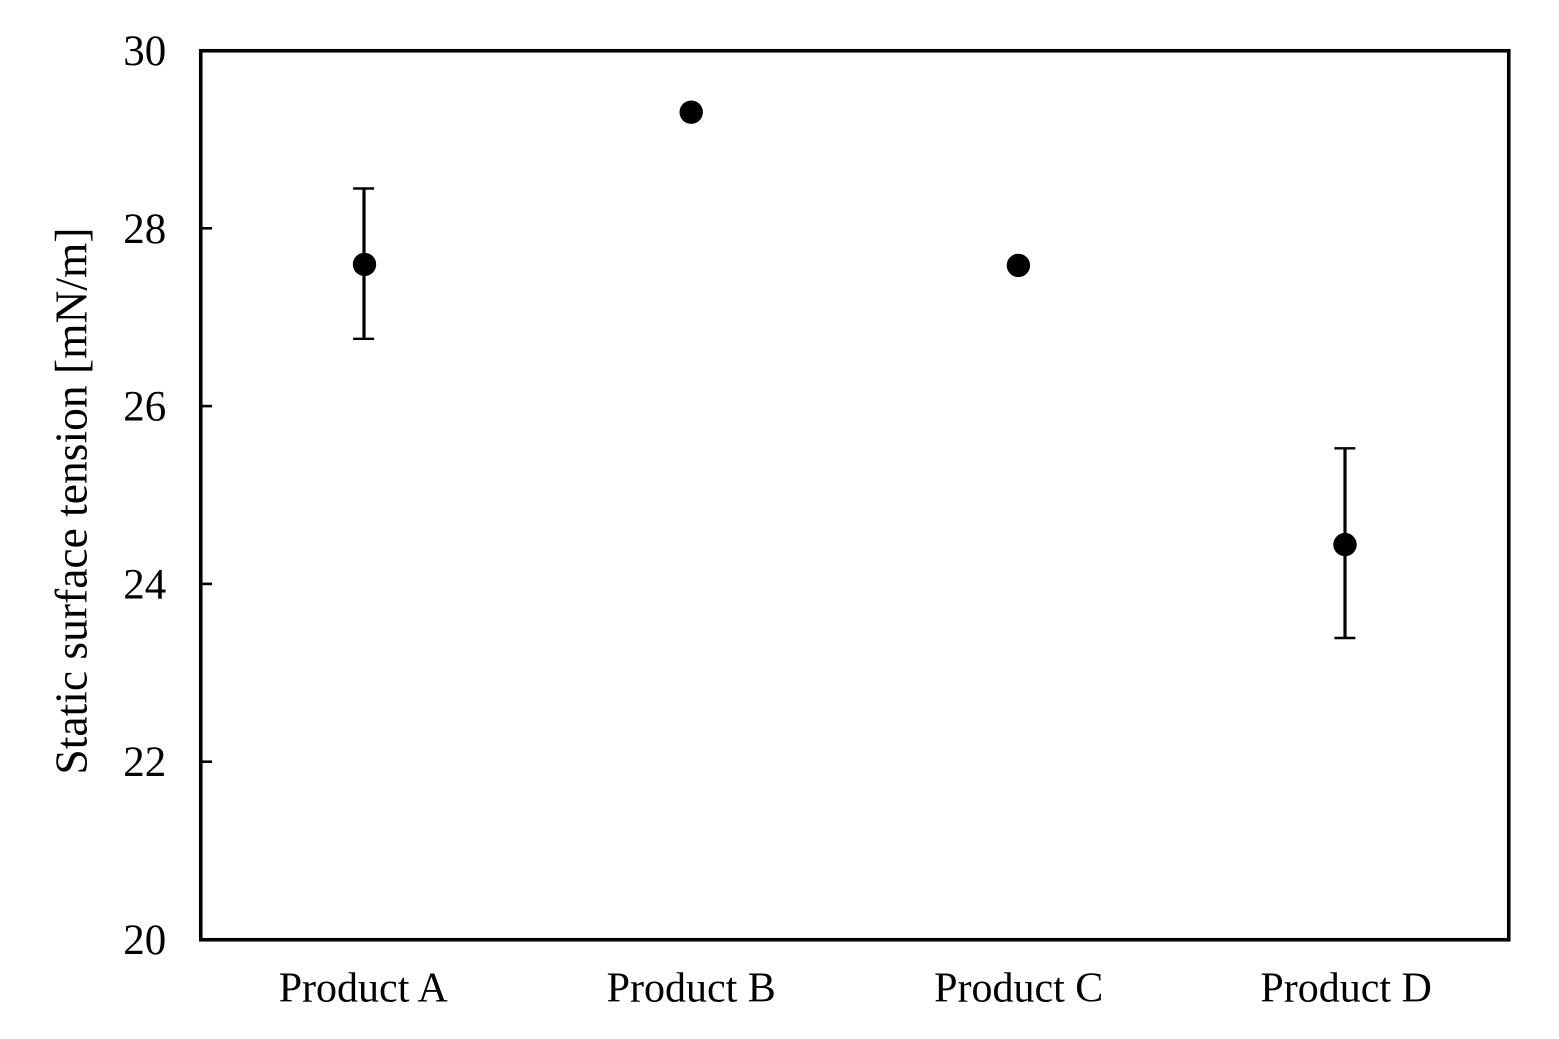  What do you see at coordinates (691, 988) in the screenshot?
I see `svg-text: Product B` at bounding box center [691, 988].